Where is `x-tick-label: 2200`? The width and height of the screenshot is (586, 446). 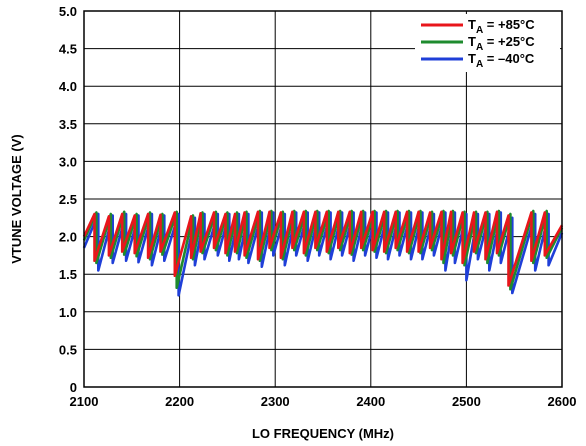
x-tick-label: 2200 is located at coordinates (179, 401).